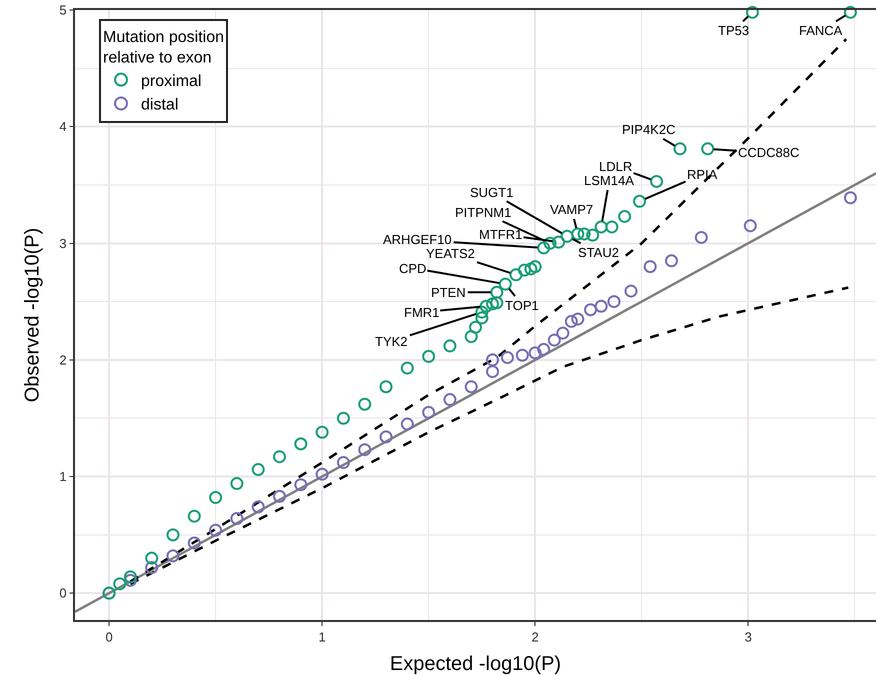 Image resolution: width=878 pixels, height=675 pixels. Describe the element at coordinates (412, 268) in the screenshot. I see `annotation: CPD` at that location.